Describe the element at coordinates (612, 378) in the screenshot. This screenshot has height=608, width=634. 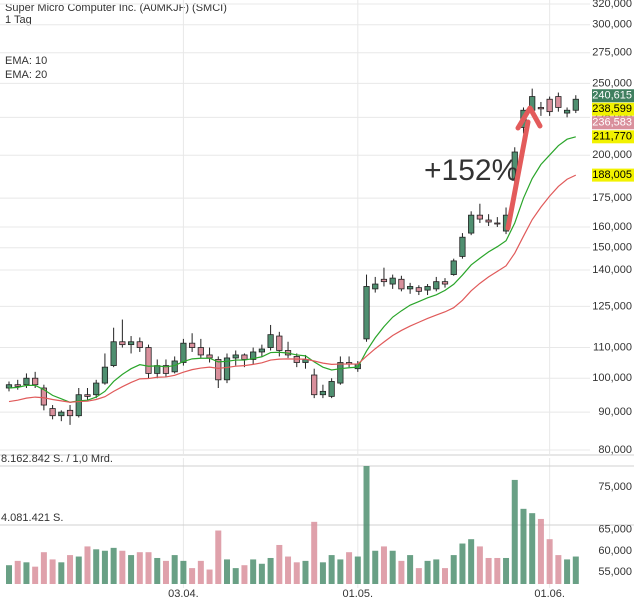
I see `y-tick-label: 100,000` at that location.